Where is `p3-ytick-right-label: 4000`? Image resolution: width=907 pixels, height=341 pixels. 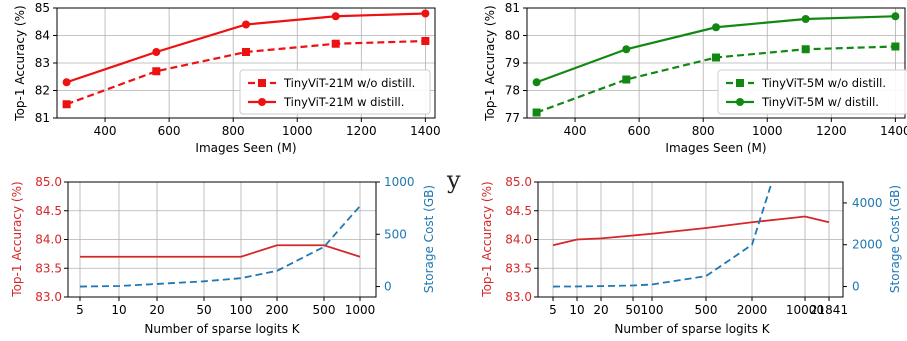 p3-ytick-right-label: 4000 is located at coordinates (867, 203).